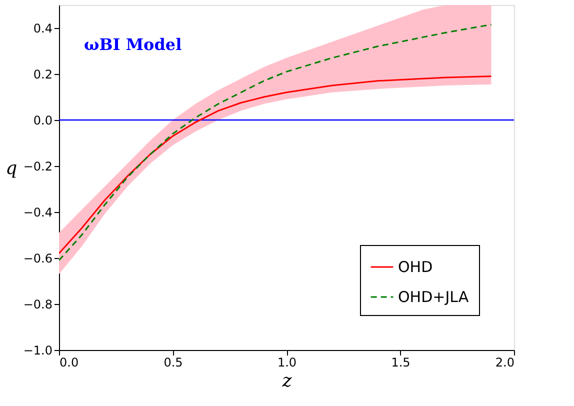  What do you see at coordinates (42, 75) in the screenshot?
I see `y-tick-label: 0.2` at bounding box center [42, 75].